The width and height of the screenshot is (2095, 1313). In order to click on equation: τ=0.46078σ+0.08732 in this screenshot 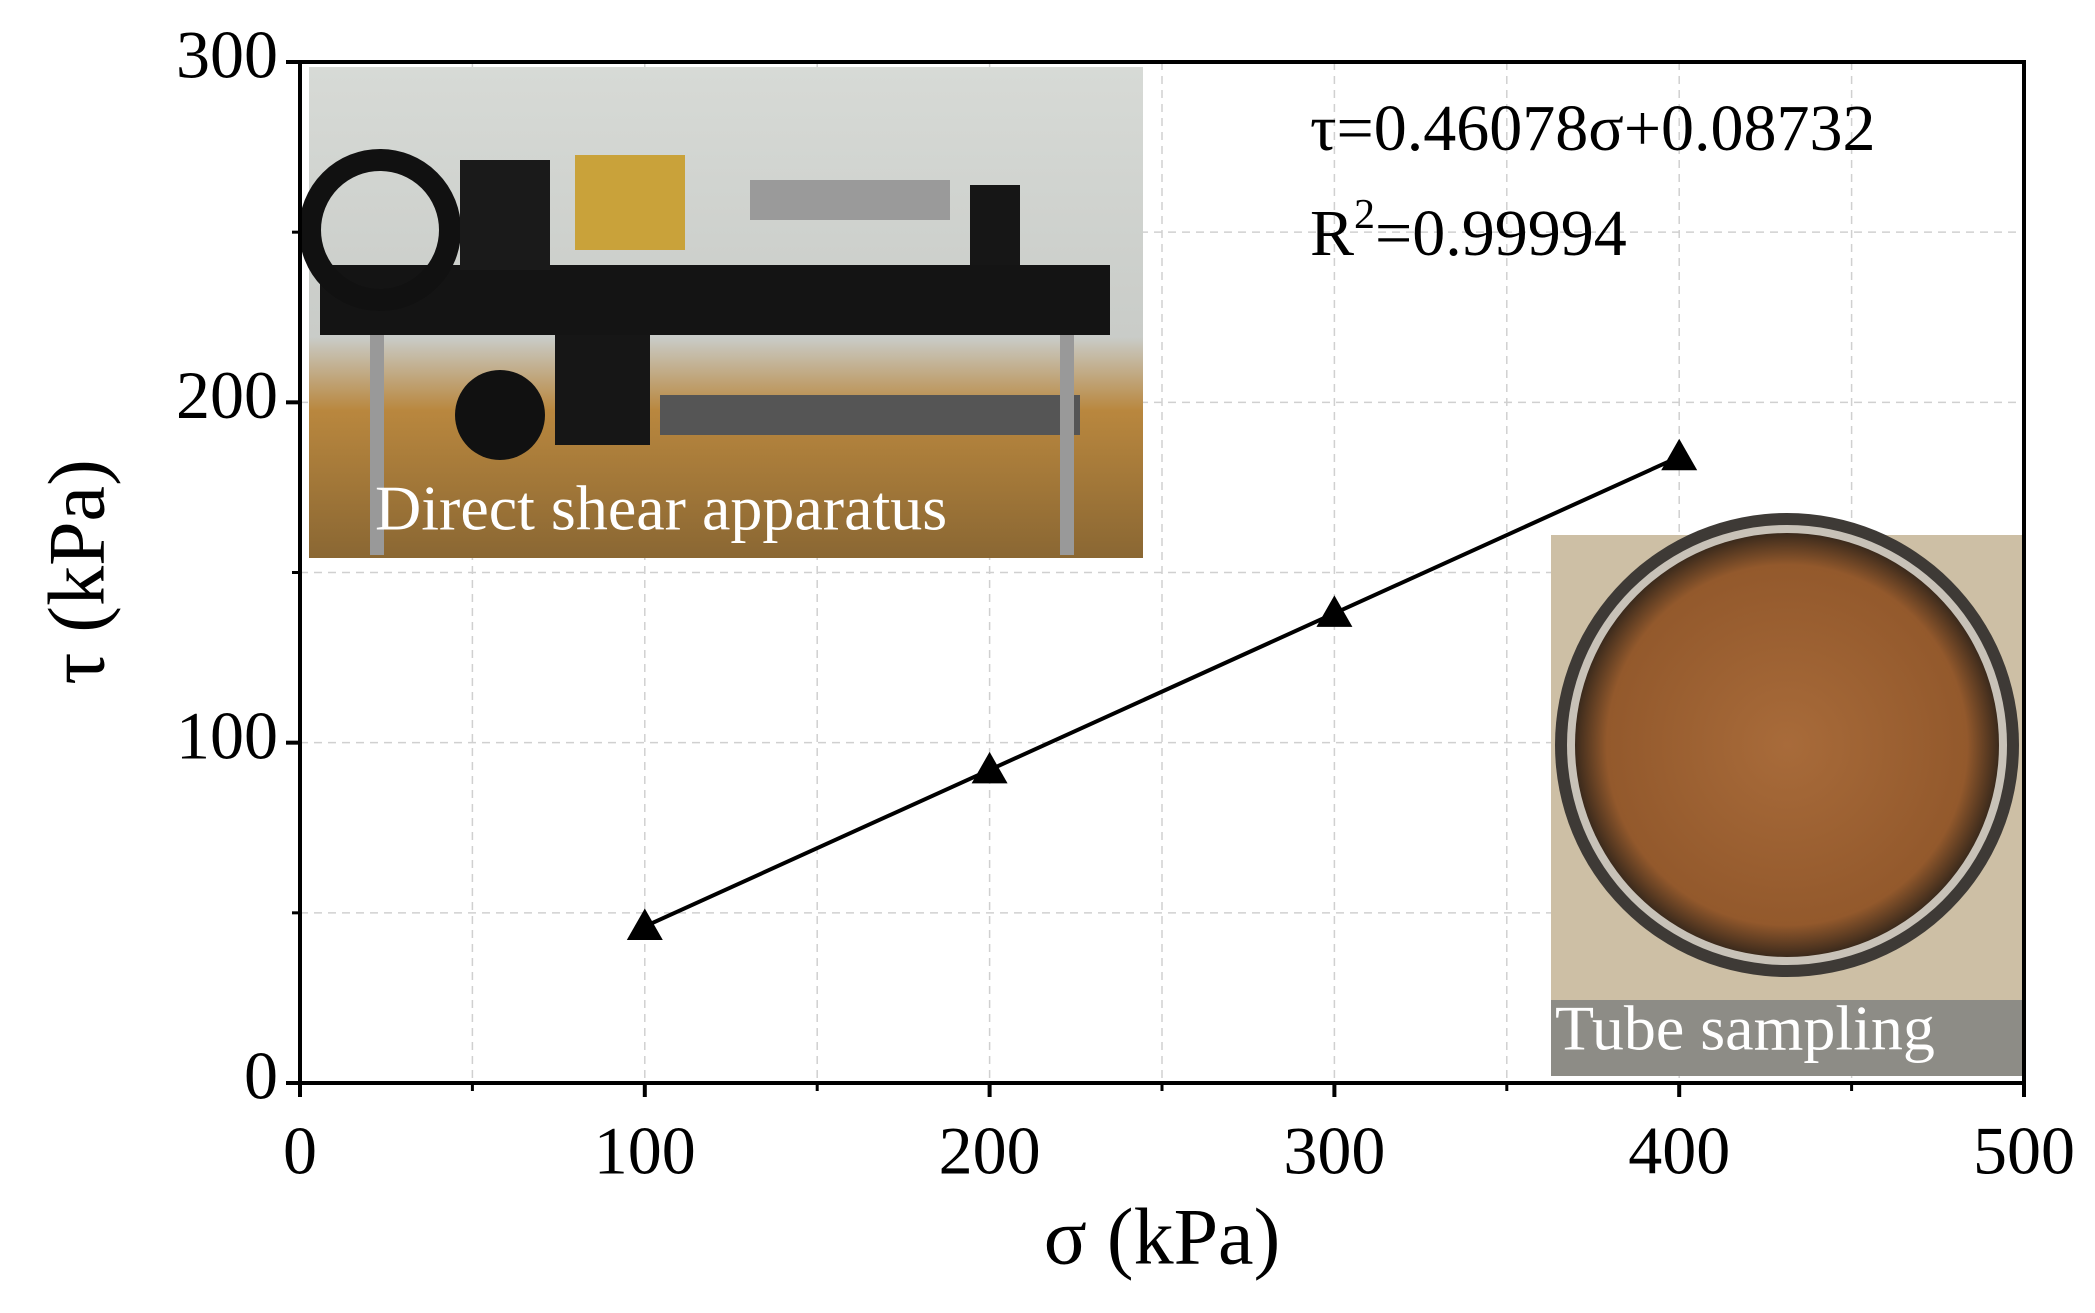, I will do `click(1593, 128)`.